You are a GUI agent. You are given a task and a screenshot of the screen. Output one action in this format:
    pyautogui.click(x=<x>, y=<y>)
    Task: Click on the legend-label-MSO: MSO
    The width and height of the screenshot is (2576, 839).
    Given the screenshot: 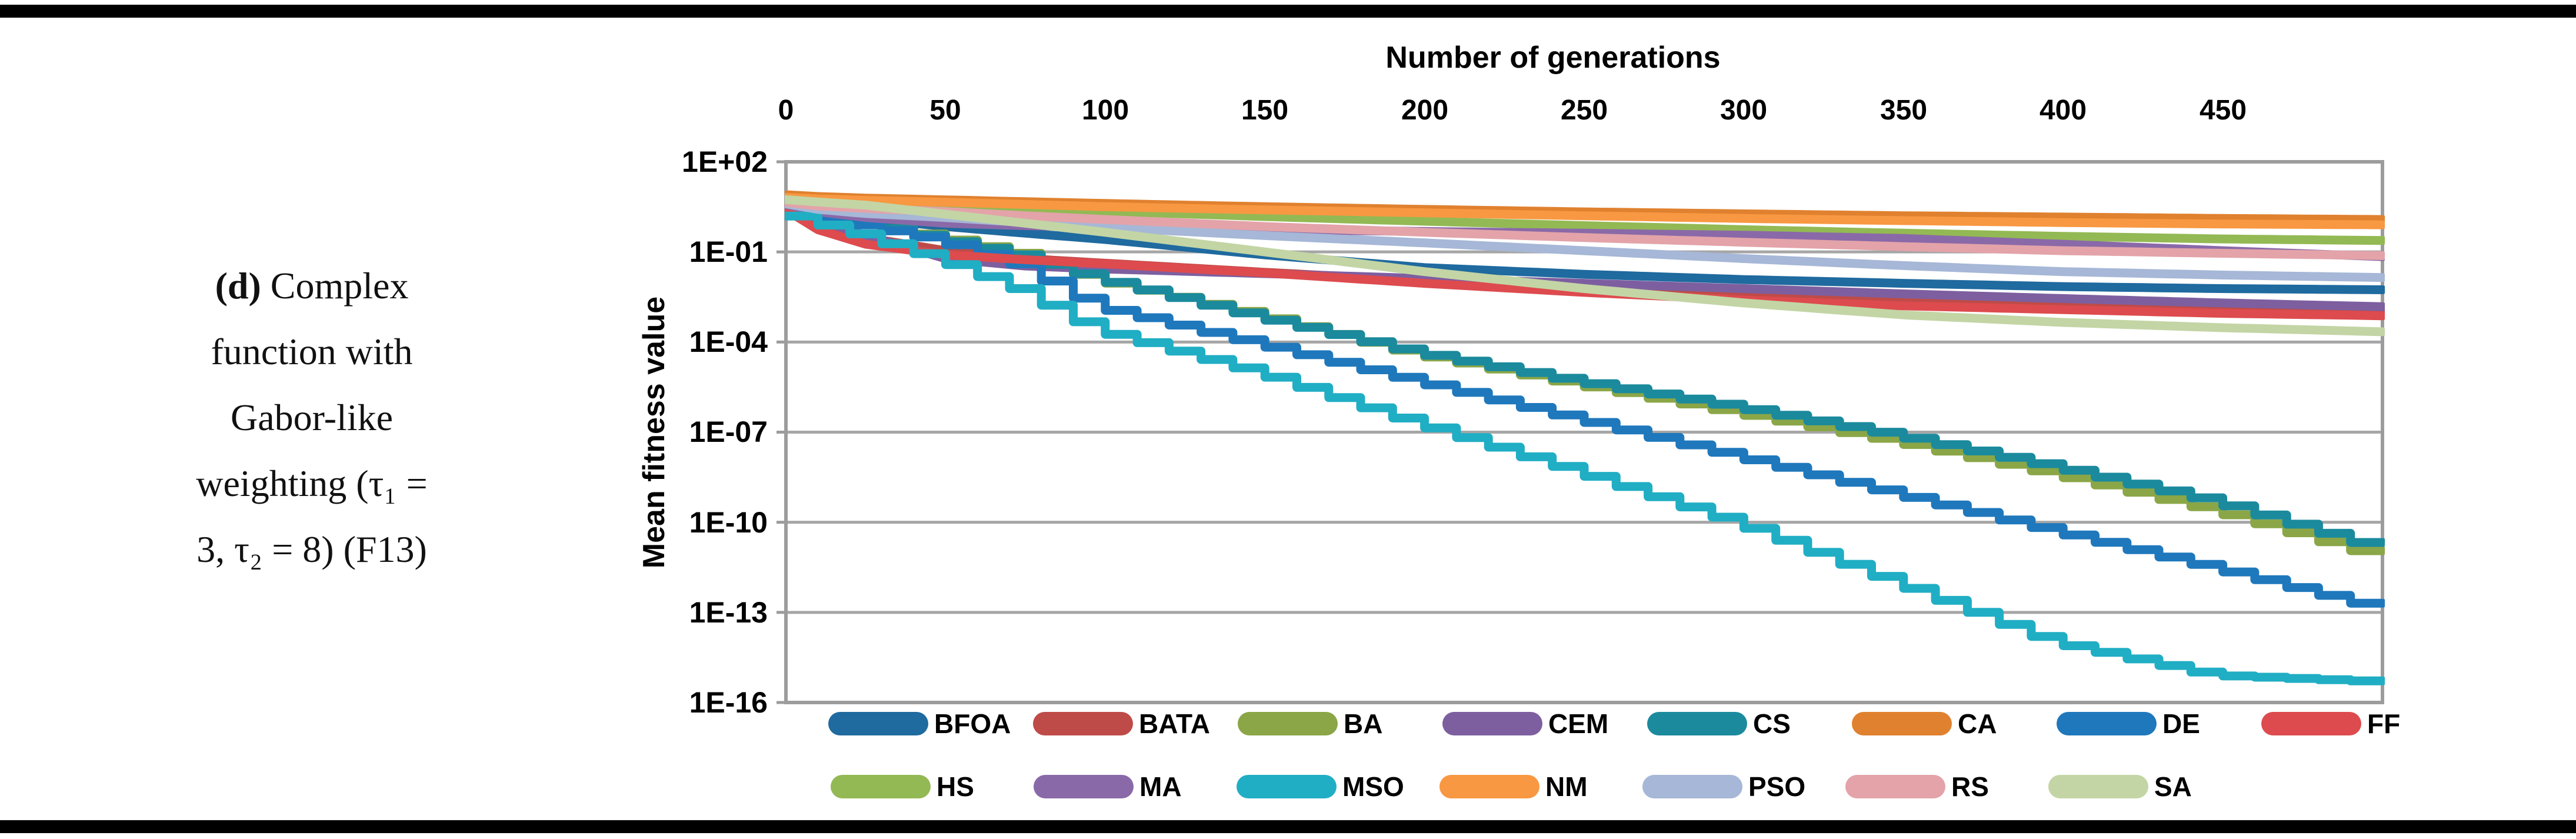 What is the action you would take?
    pyautogui.click(x=1373, y=786)
    